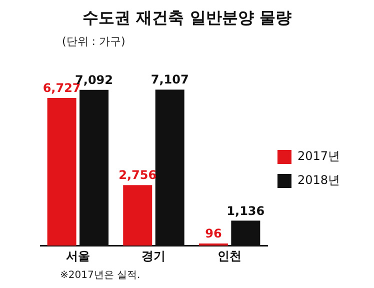 The width and height of the screenshot is (374, 288). I want to click on legend-label: 2017년, so click(318, 156).